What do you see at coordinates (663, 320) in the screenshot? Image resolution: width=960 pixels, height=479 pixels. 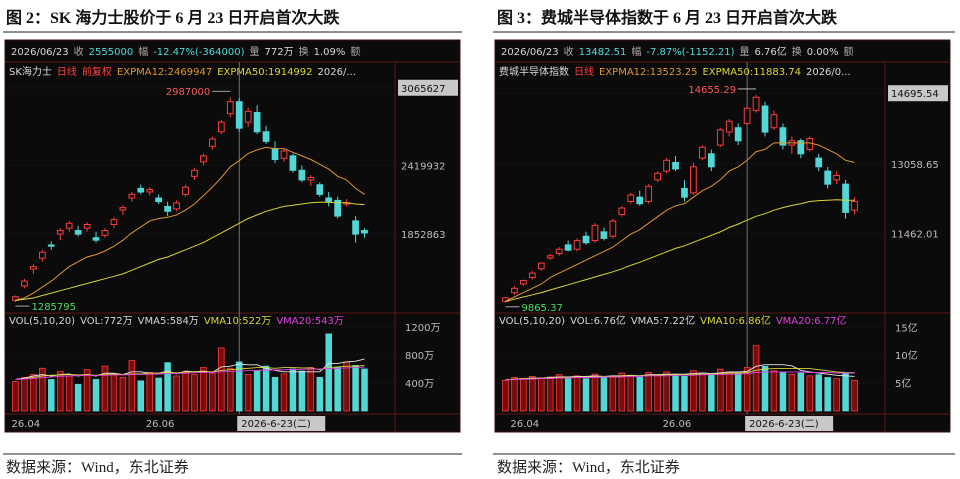 I see `volume-legend-item: VMA5:7.22亿` at bounding box center [663, 320].